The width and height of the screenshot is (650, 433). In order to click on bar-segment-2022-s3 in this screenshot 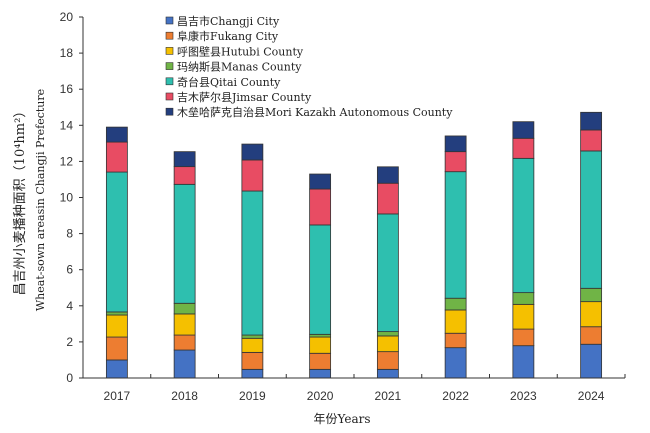, I will do `click(455, 304)`.